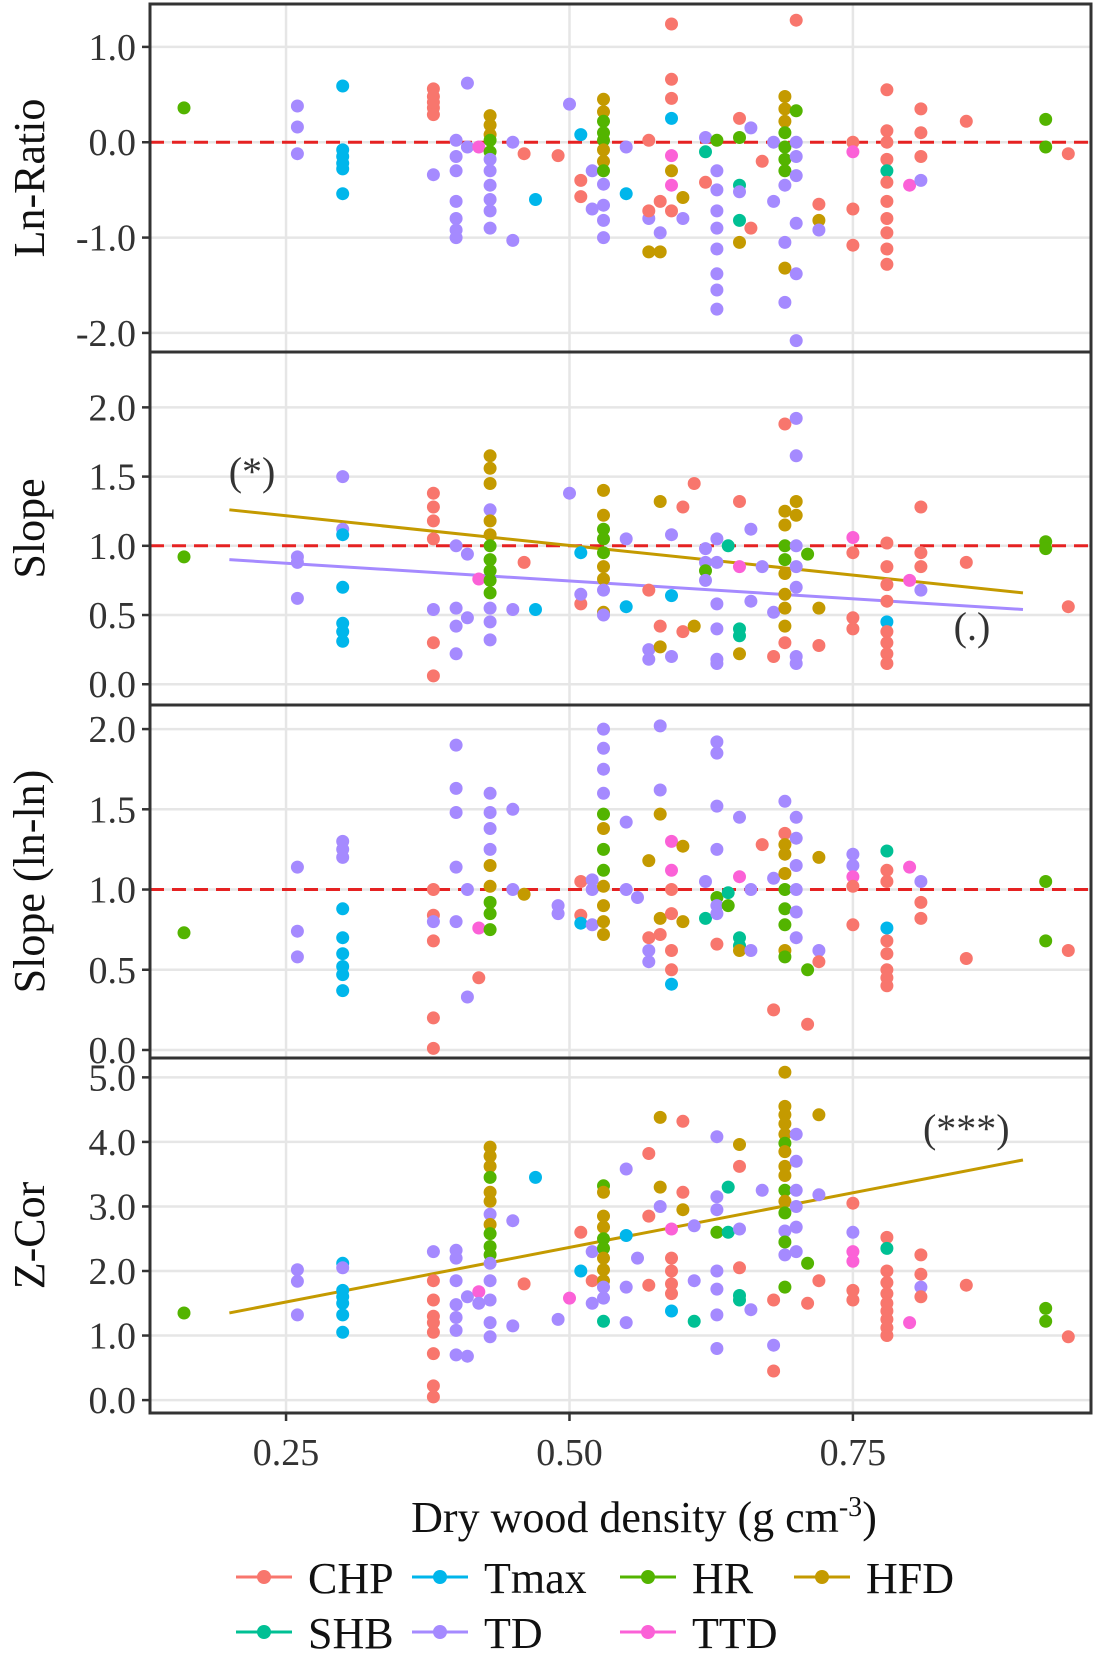 This screenshot has height=1665, width=1095. Describe the element at coordinates (264, 1632) in the screenshot. I see `legend-key-dot` at that location.